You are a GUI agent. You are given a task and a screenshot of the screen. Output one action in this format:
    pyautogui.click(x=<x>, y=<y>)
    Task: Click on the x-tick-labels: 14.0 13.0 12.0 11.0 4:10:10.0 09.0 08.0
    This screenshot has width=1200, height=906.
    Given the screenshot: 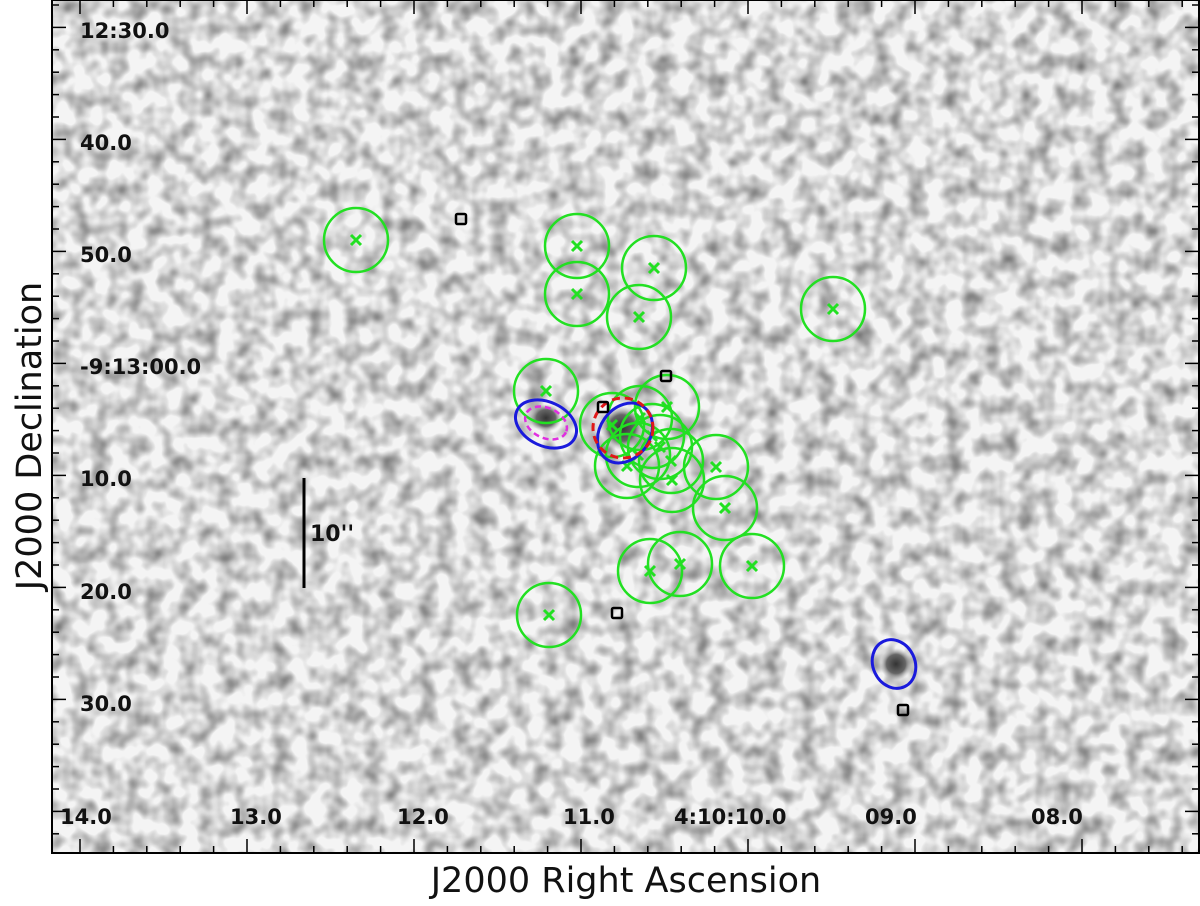 What is the action you would take?
    pyautogui.click(x=571, y=817)
    